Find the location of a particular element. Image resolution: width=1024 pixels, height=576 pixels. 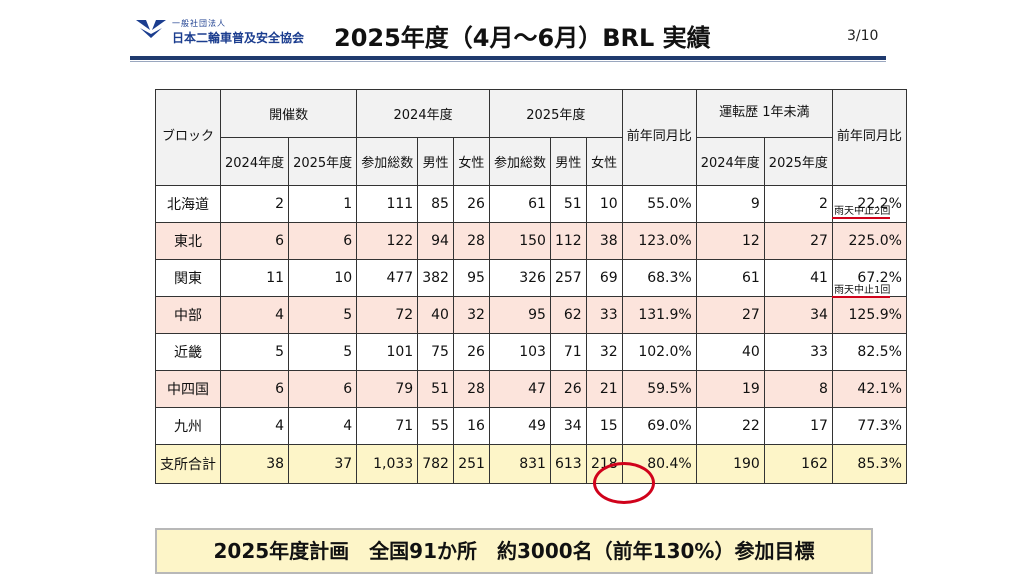

cell-f25: 21 is located at coordinates (604, 389).